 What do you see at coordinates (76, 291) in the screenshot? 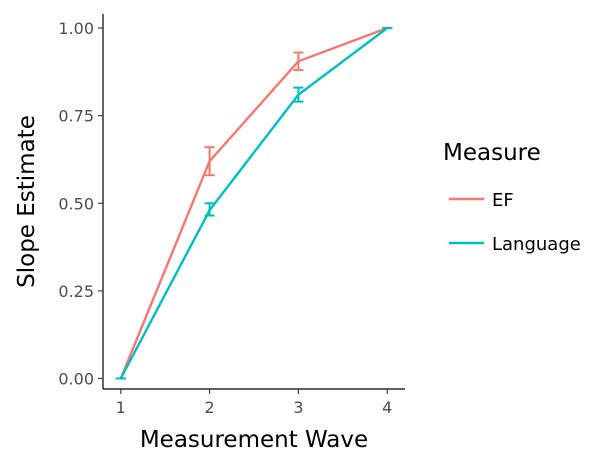
I see `y-tick-label: 0.25` at bounding box center [76, 291].